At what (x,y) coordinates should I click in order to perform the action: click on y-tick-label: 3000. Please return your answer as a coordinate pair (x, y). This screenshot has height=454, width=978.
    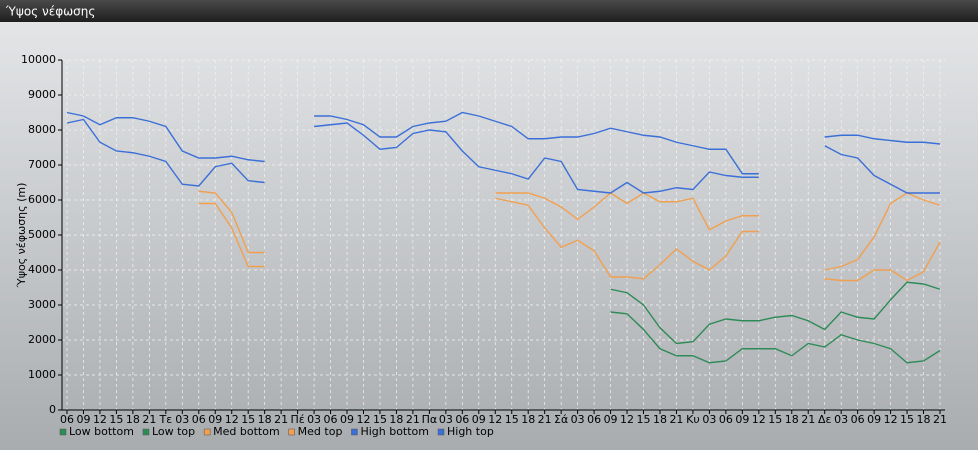
    Looking at the image, I should click on (42, 304).